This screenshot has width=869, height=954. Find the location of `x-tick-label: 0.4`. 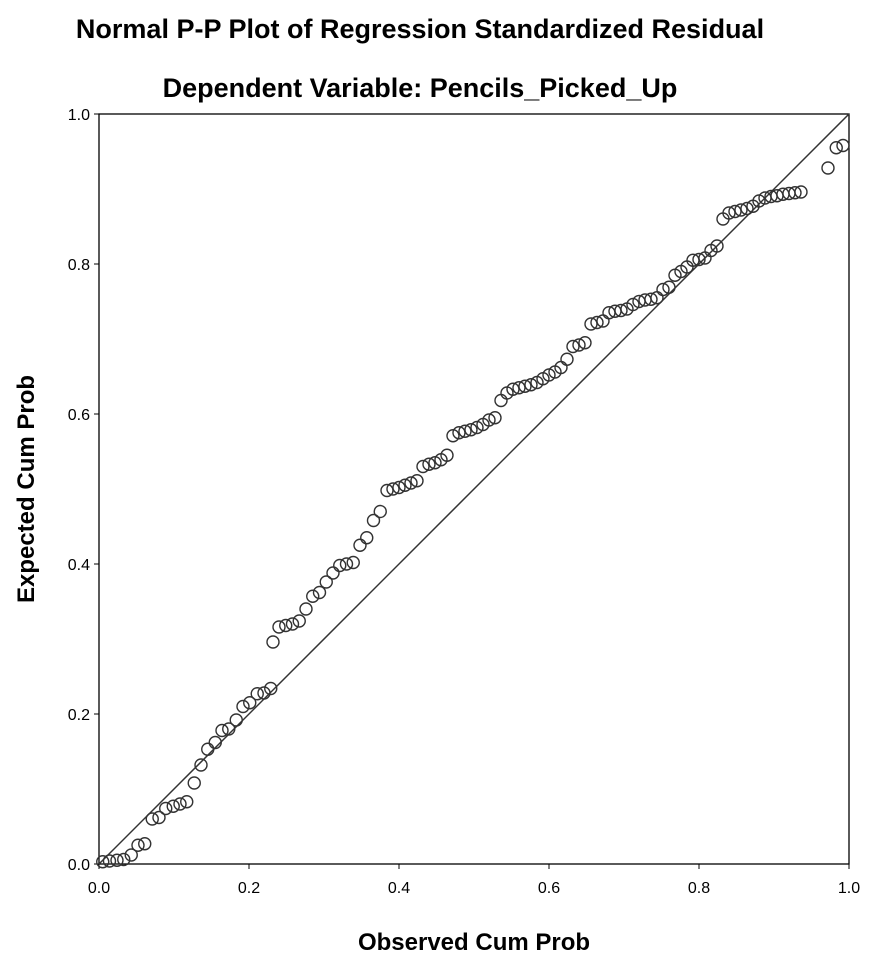

x-tick-label: 0.4 is located at coordinates (399, 888).